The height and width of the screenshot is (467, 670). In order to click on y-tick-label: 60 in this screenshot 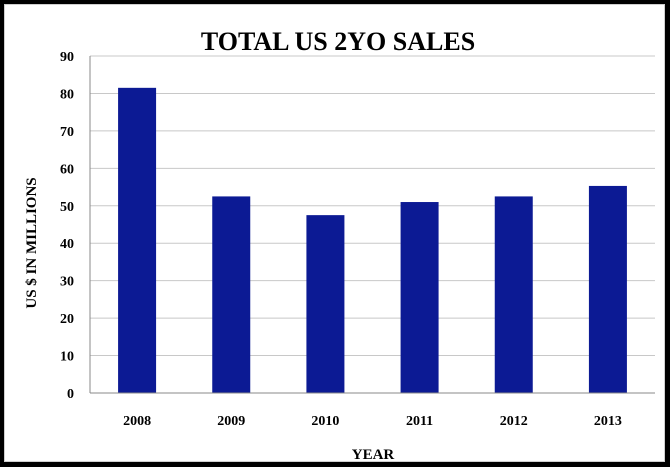, I will do `click(67, 169)`.